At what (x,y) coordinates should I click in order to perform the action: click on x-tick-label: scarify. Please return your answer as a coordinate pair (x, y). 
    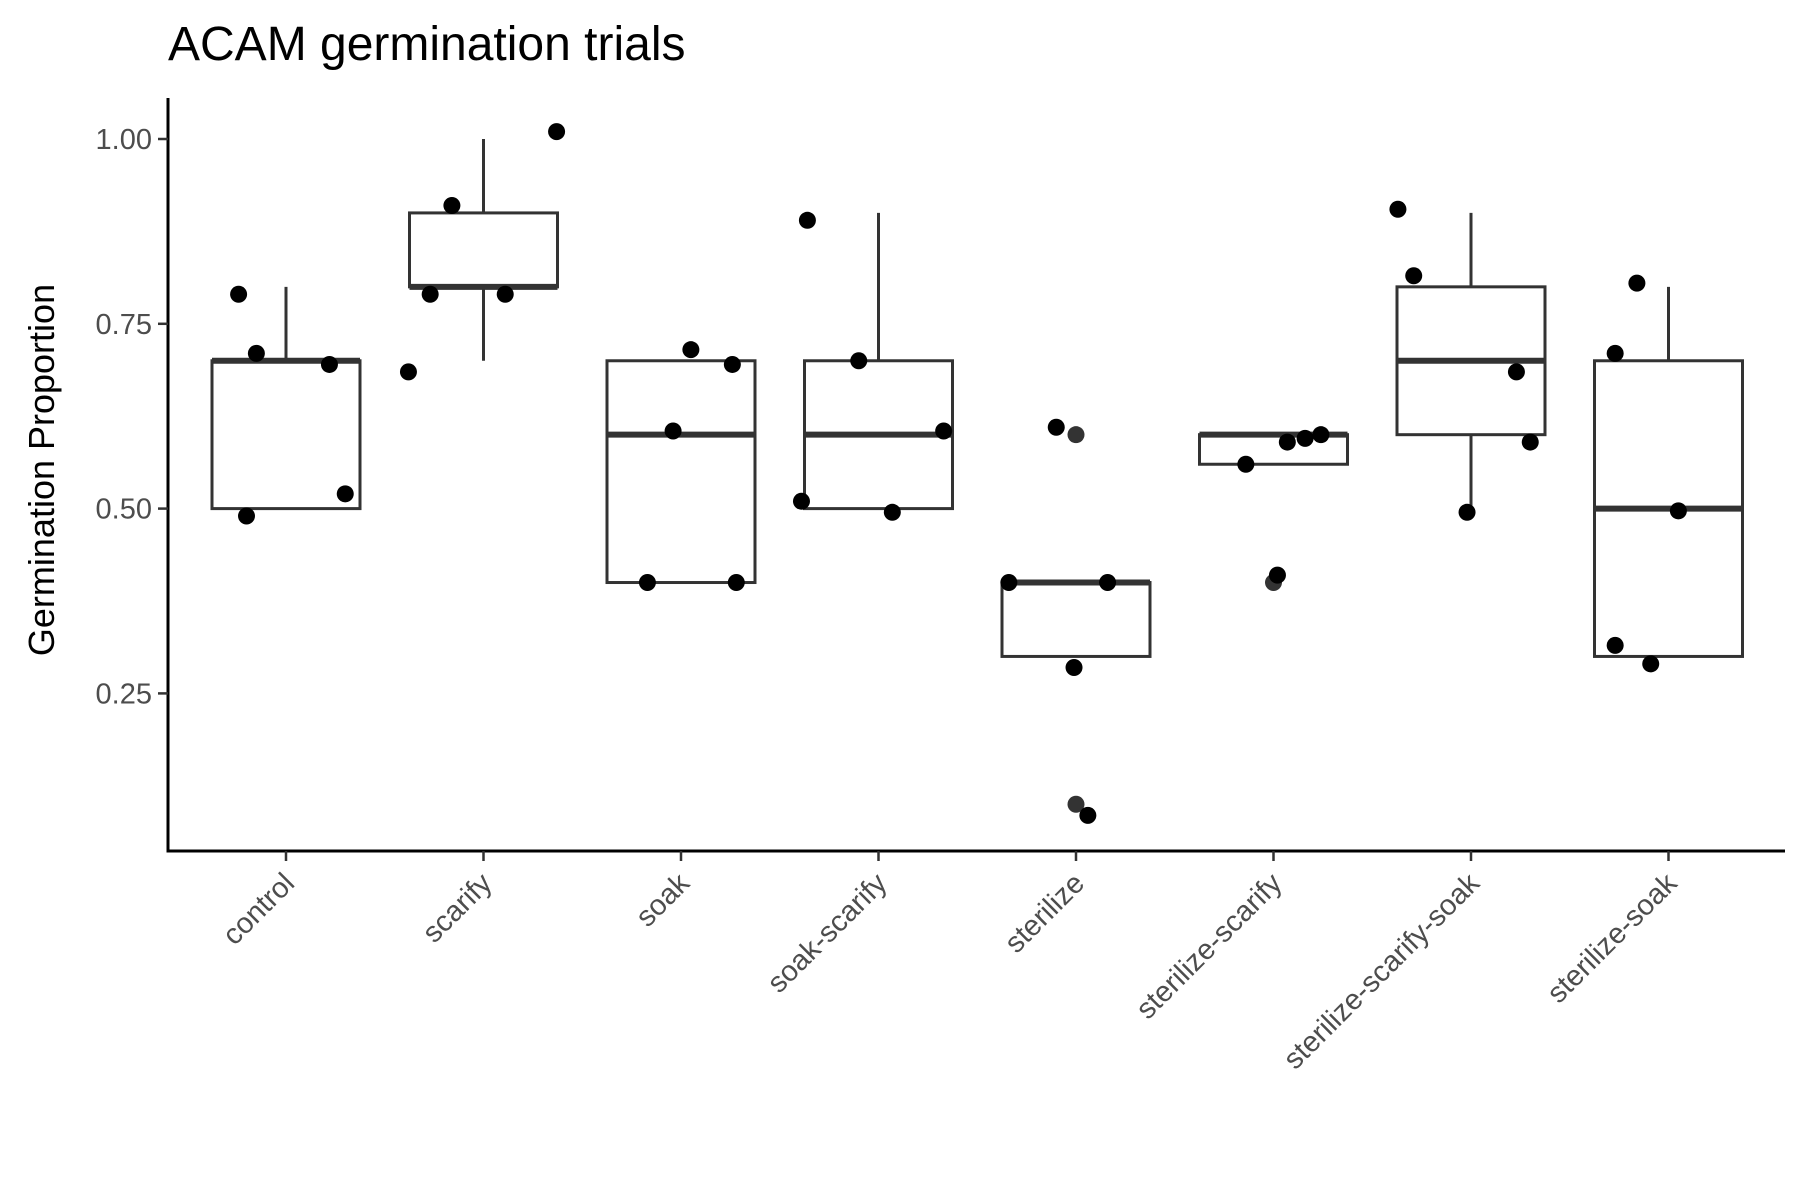
    Looking at the image, I should click on (458, 908).